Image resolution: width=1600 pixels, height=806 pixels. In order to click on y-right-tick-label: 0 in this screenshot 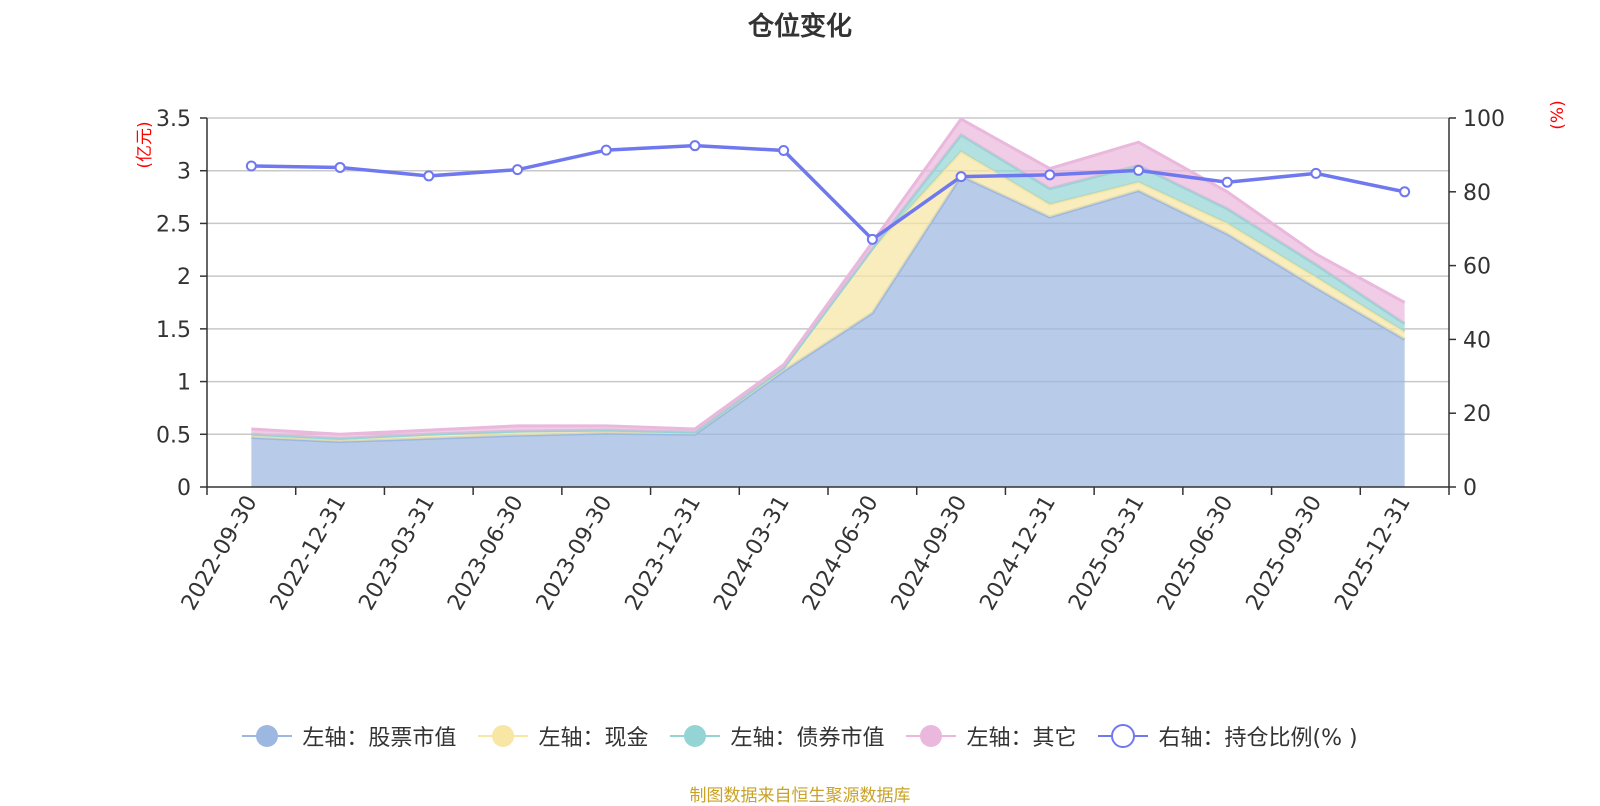, I will do `click(1470, 488)`.